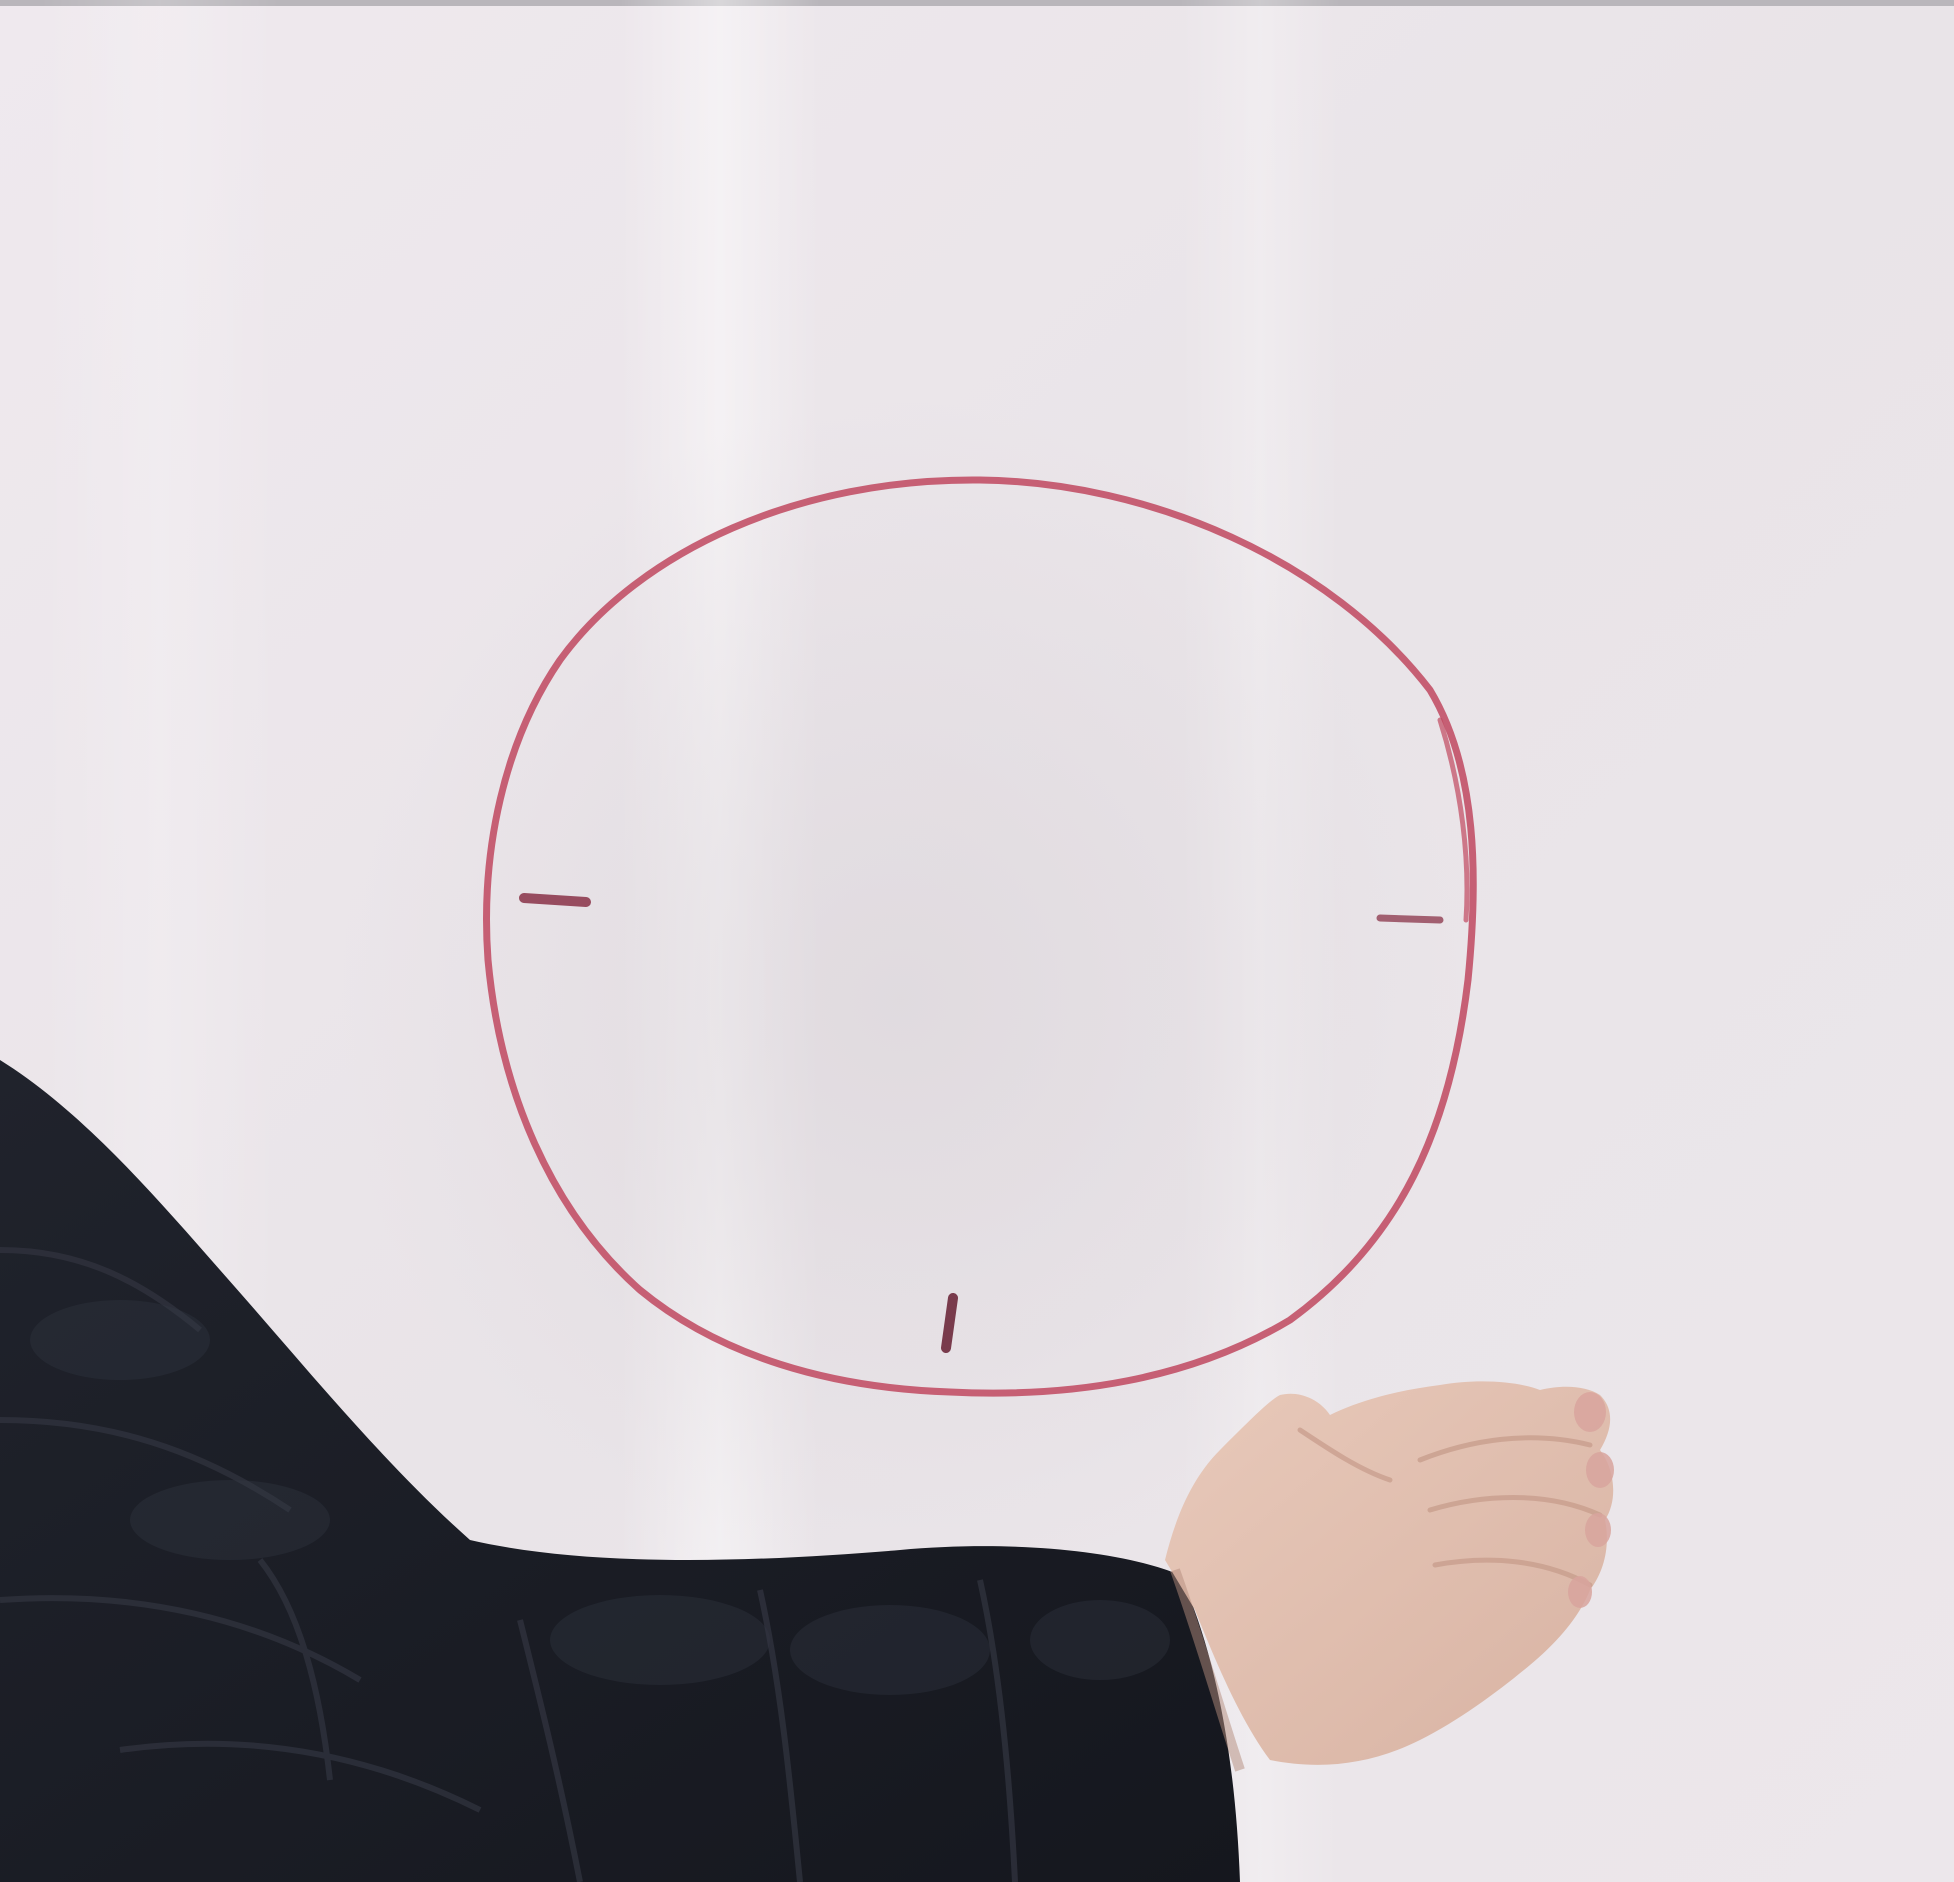  Describe the element at coordinates (1410, 919) in the screenshot. I see `right-tick-mark` at that location.